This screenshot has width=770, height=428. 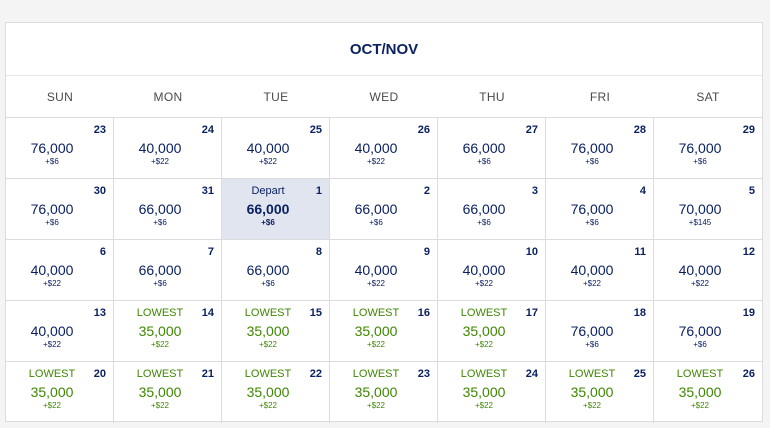 I want to click on calendar-day-cell: 6 40,000 +$22, so click(x=60, y=270).